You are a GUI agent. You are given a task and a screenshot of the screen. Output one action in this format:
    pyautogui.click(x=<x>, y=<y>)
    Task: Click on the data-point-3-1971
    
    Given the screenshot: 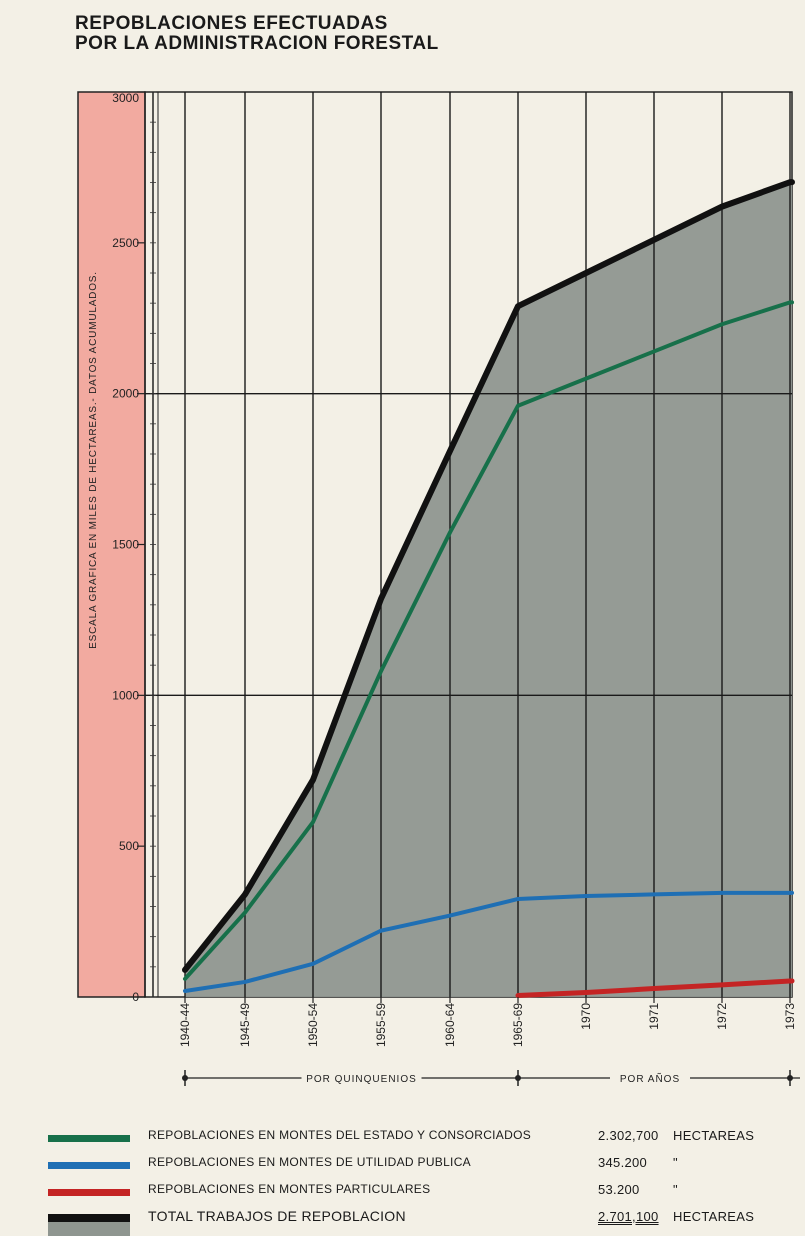 What is the action you would take?
    pyautogui.click(x=654, y=240)
    